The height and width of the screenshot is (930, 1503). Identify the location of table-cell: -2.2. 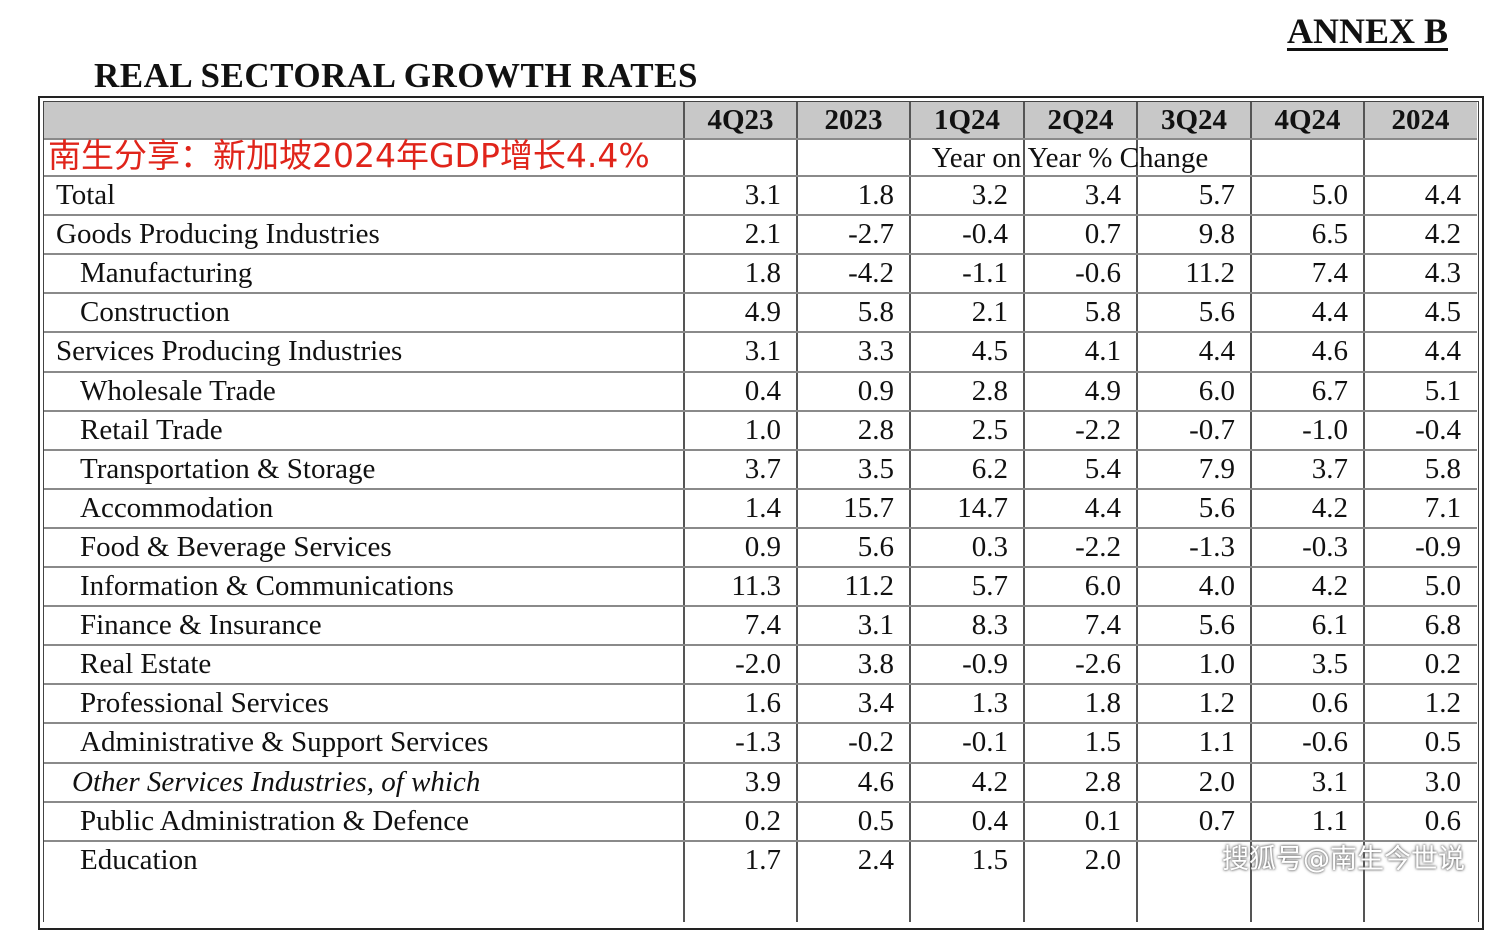
(1098, 430).